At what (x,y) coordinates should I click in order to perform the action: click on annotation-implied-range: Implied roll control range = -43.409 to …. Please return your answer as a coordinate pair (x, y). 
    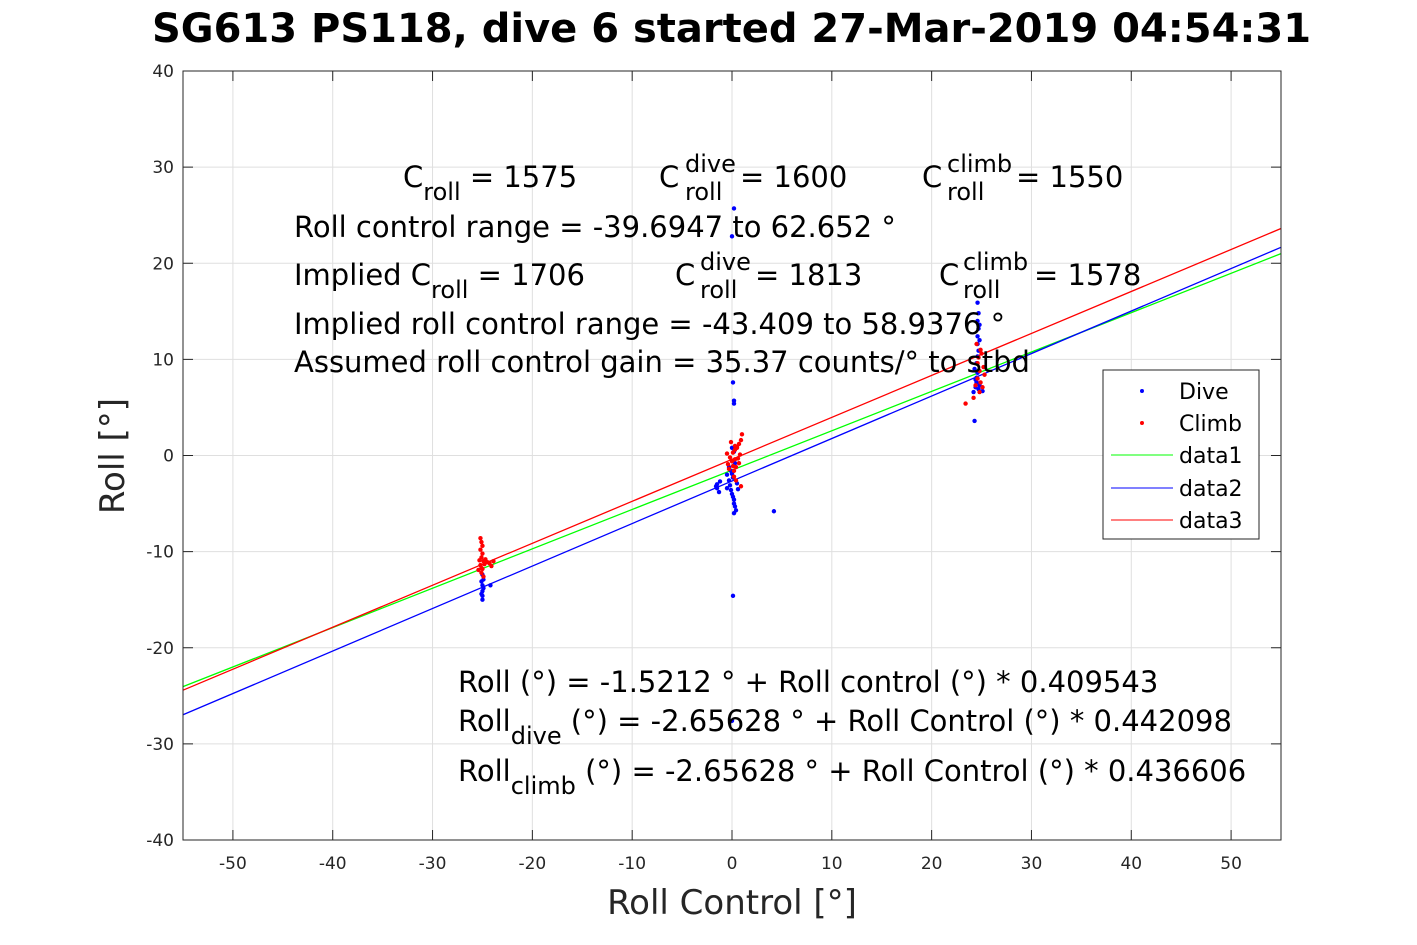
    Looking at the image, I should click on (649, 324).